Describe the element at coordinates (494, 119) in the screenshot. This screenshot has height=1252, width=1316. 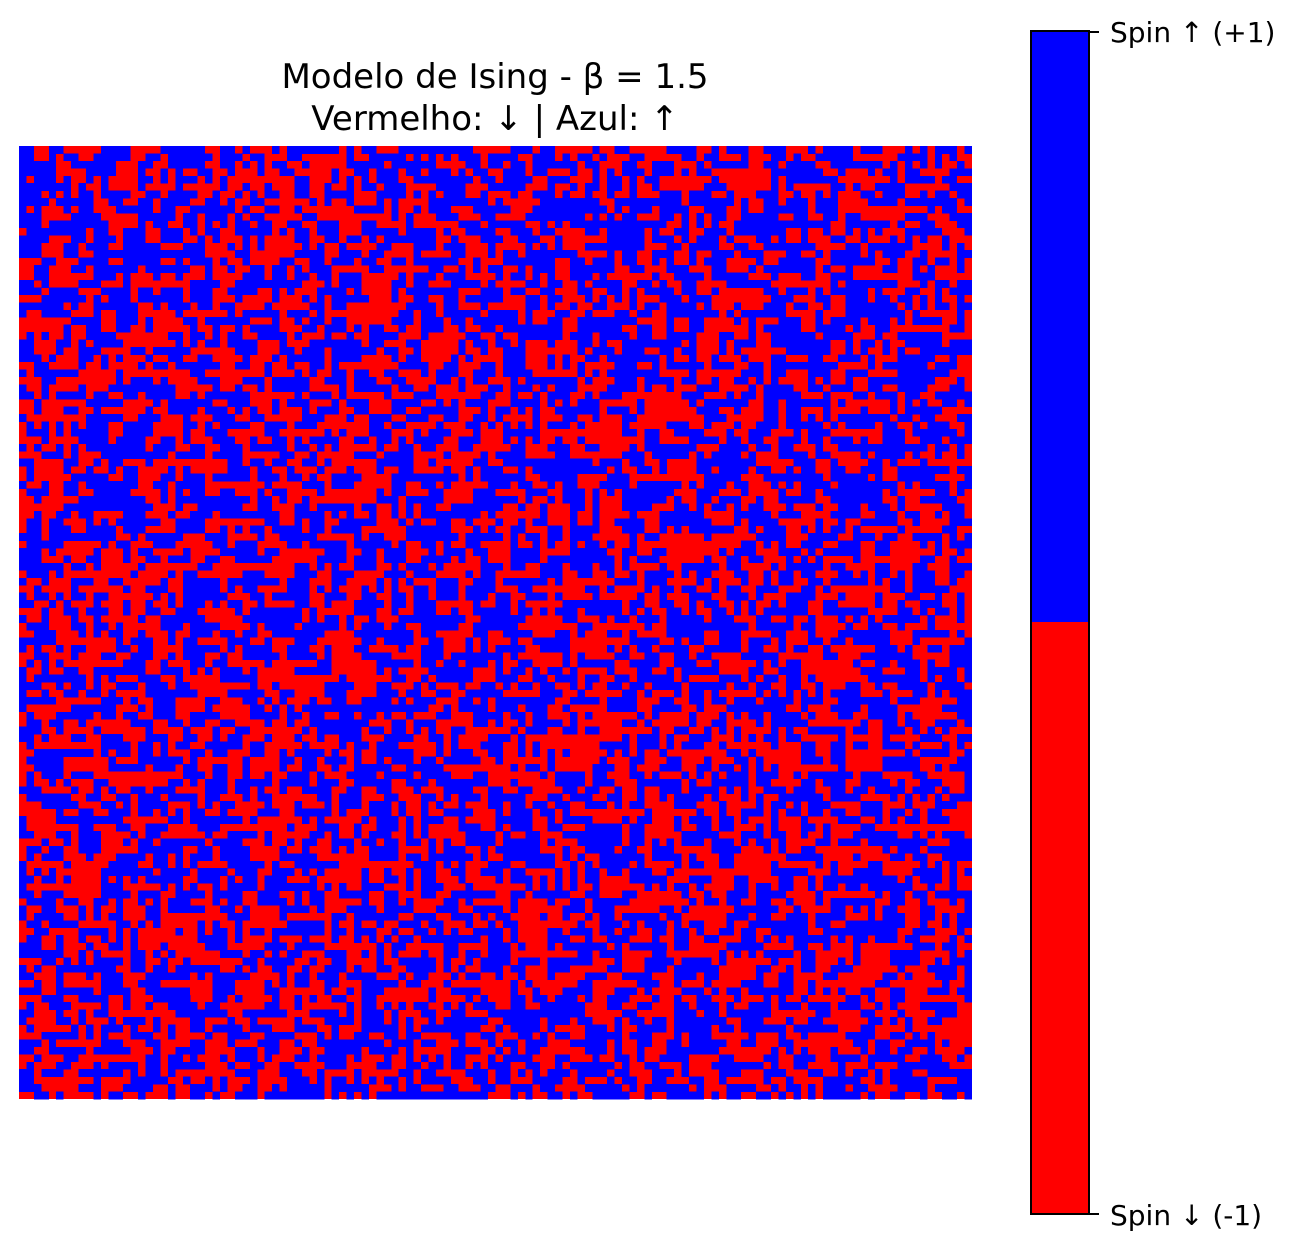
I see `chart-subtitle: Vermelho: ↓ | Azul: ↑` at that location.